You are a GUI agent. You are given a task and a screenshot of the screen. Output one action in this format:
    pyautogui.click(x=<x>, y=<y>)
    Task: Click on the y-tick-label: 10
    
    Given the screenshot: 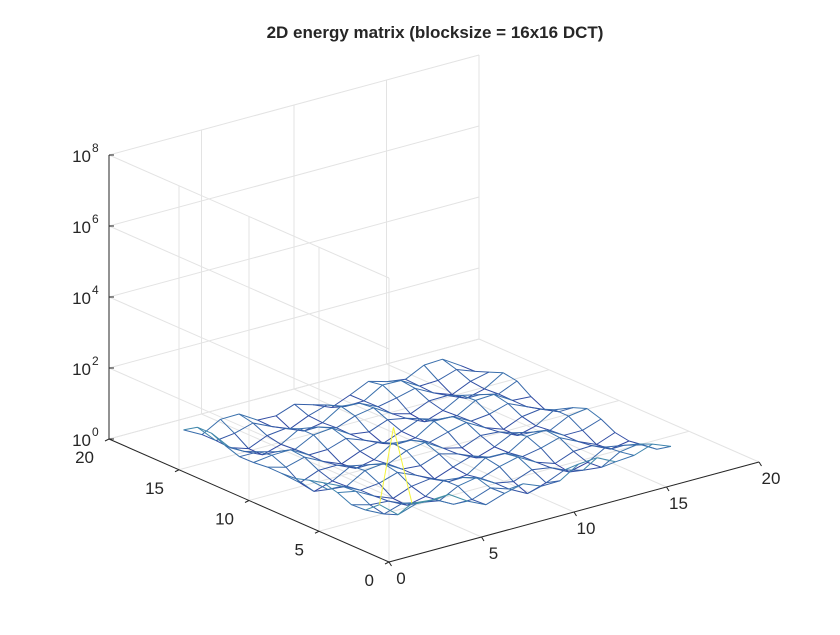 What is the action you would take?
    pyautogui.click(x=224, y=519)
    